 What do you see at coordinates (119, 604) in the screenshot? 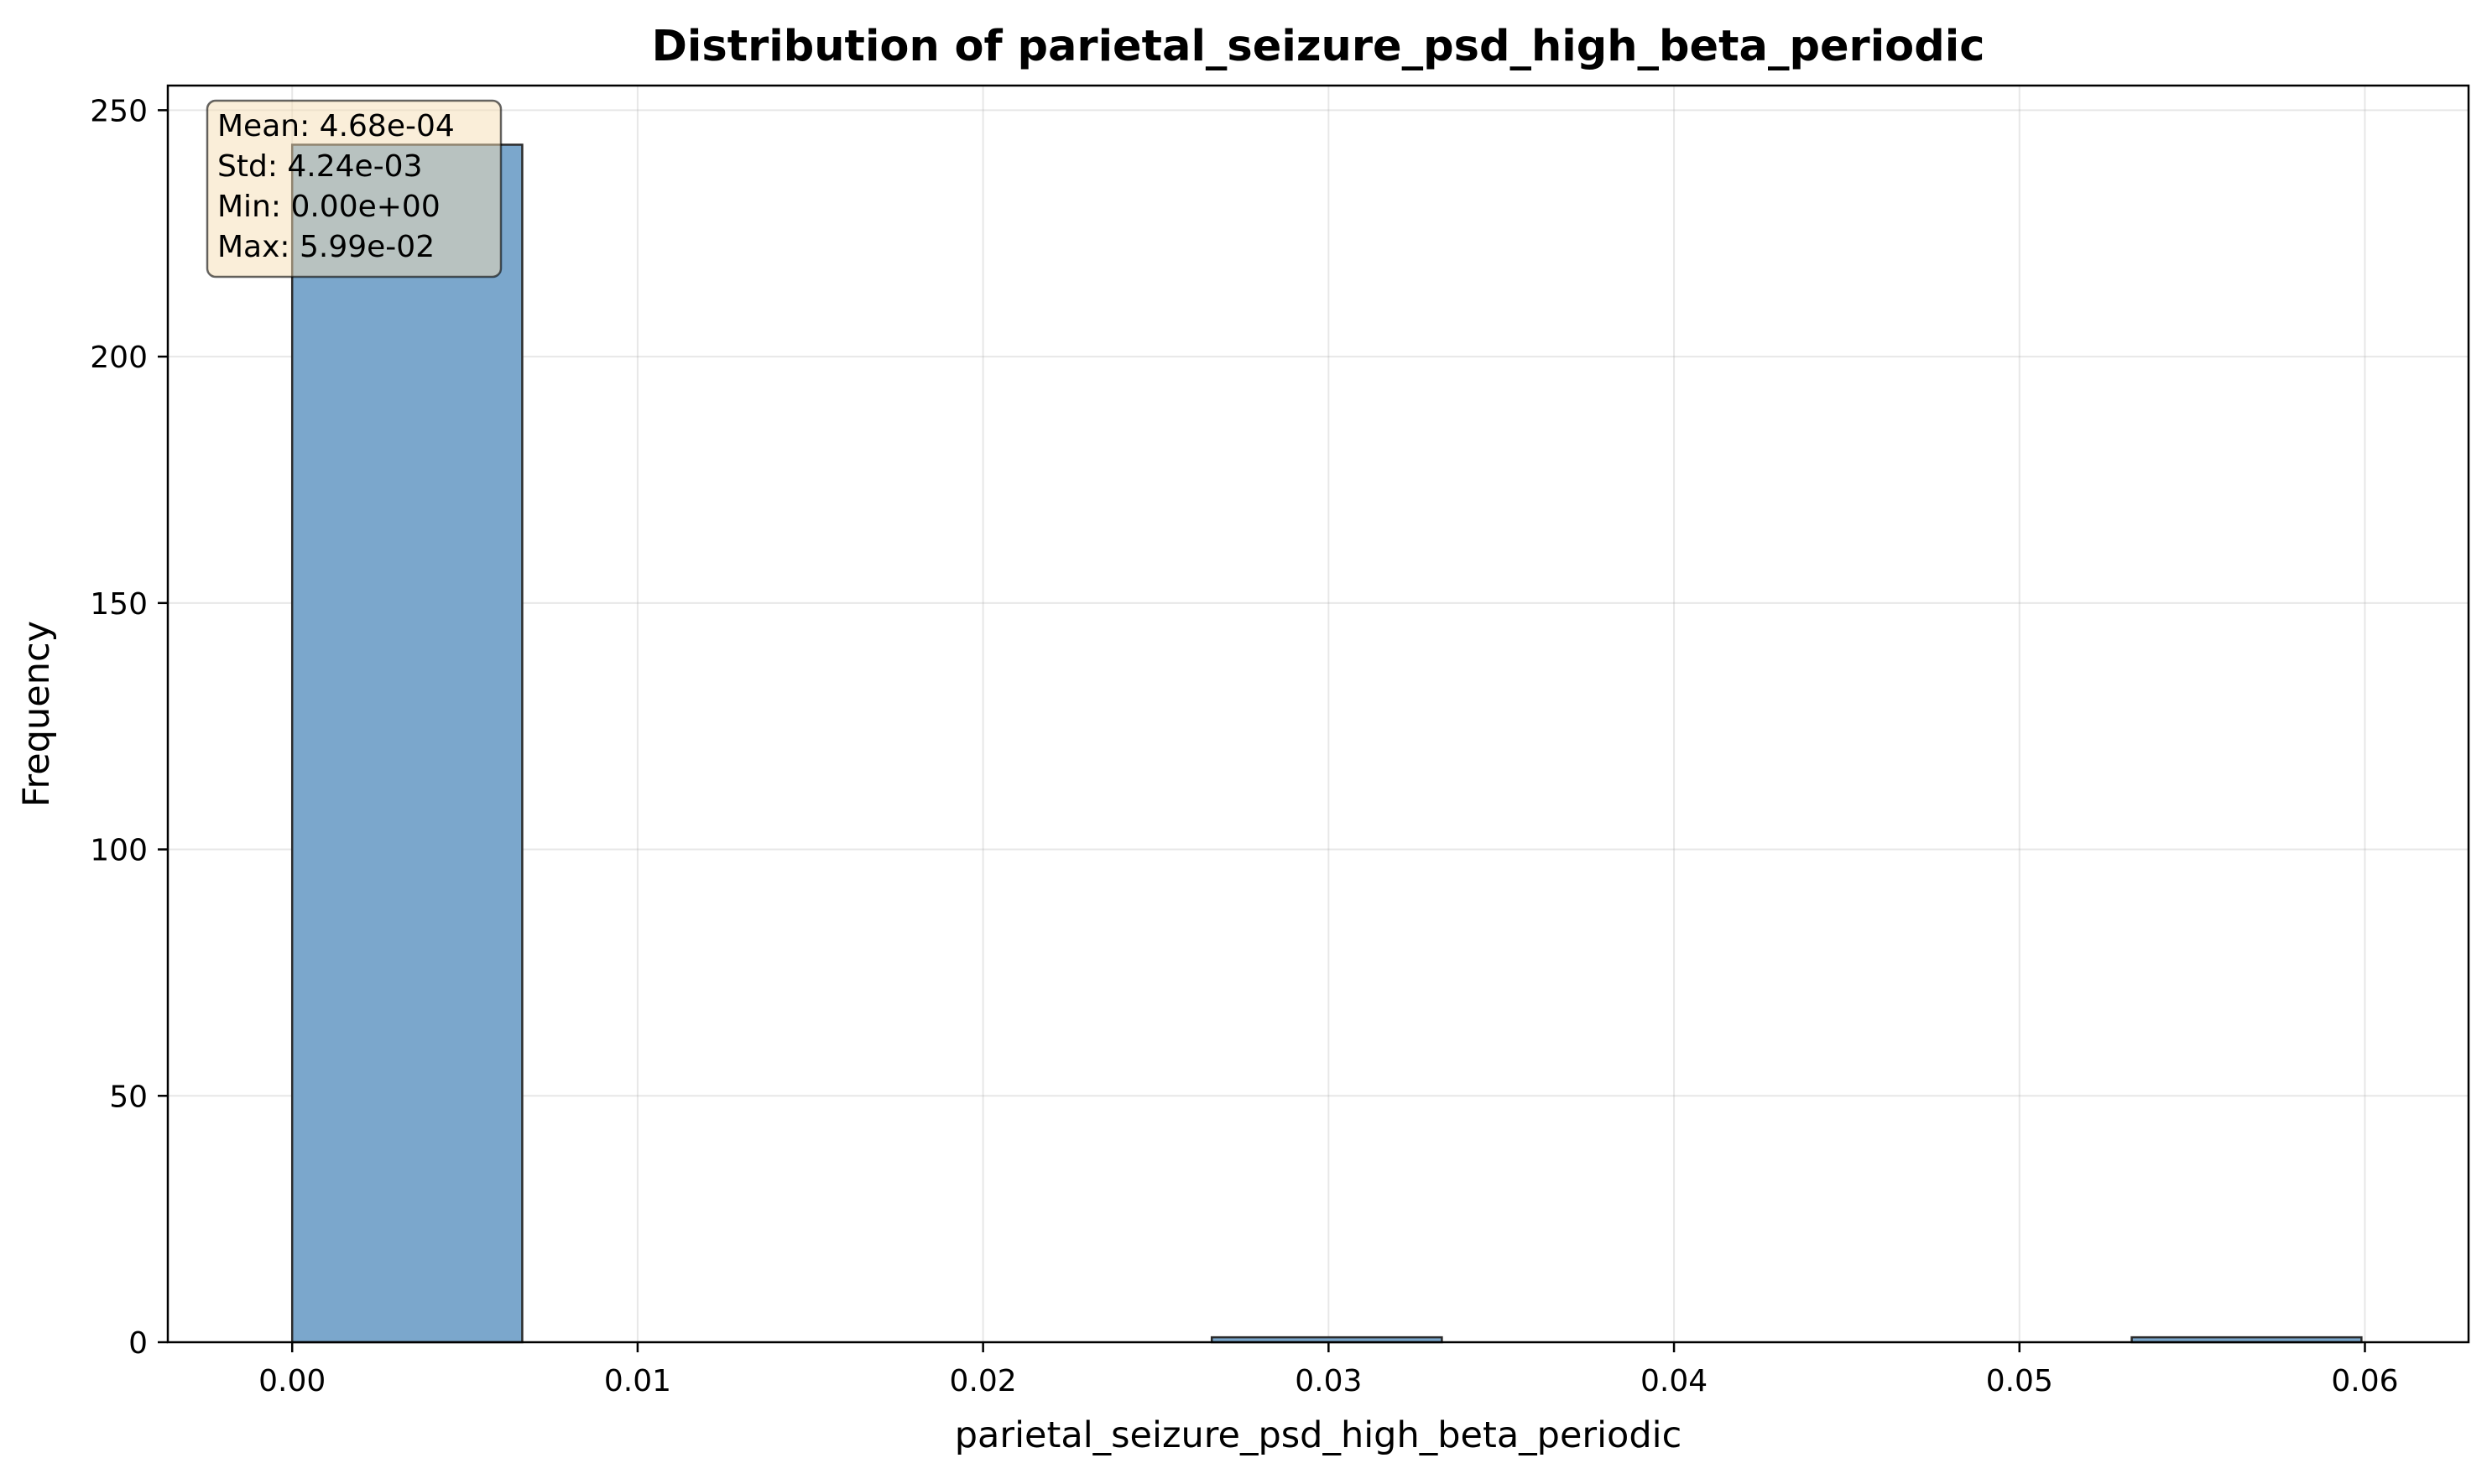
I see `y-tick-label-3: 150` at bounding box center [119, 604].